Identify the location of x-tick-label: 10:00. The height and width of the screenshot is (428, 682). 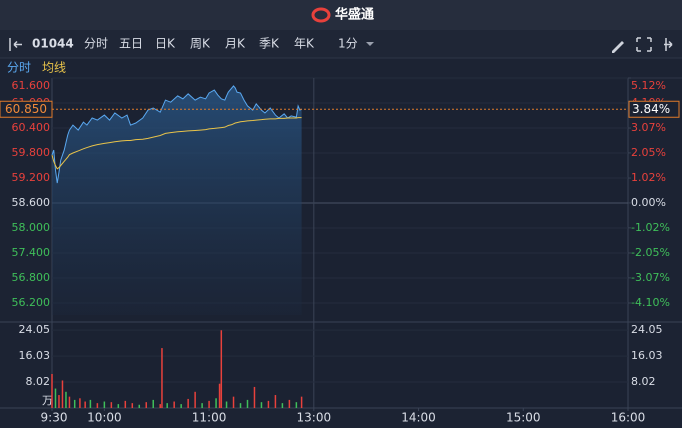
(104, 418).